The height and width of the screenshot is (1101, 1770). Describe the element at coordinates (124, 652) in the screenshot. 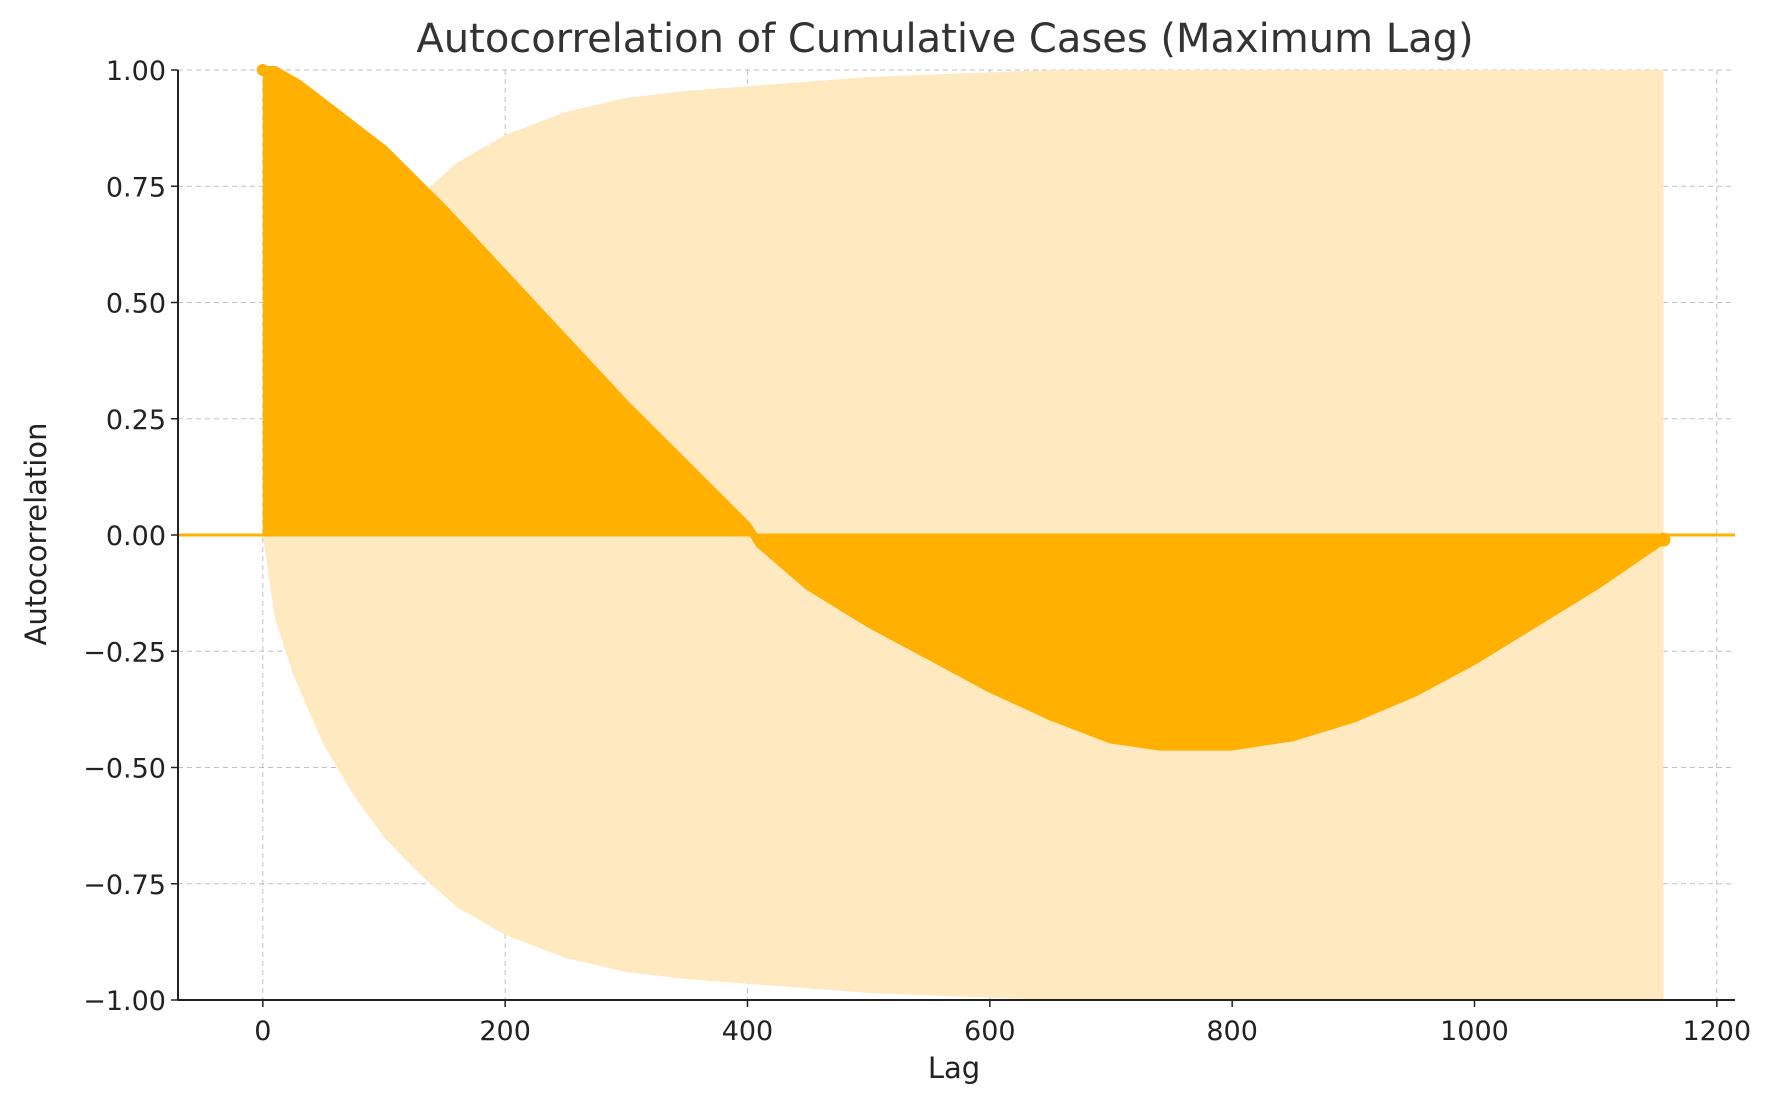

I see `y-tick-label: −0.25` at that location.